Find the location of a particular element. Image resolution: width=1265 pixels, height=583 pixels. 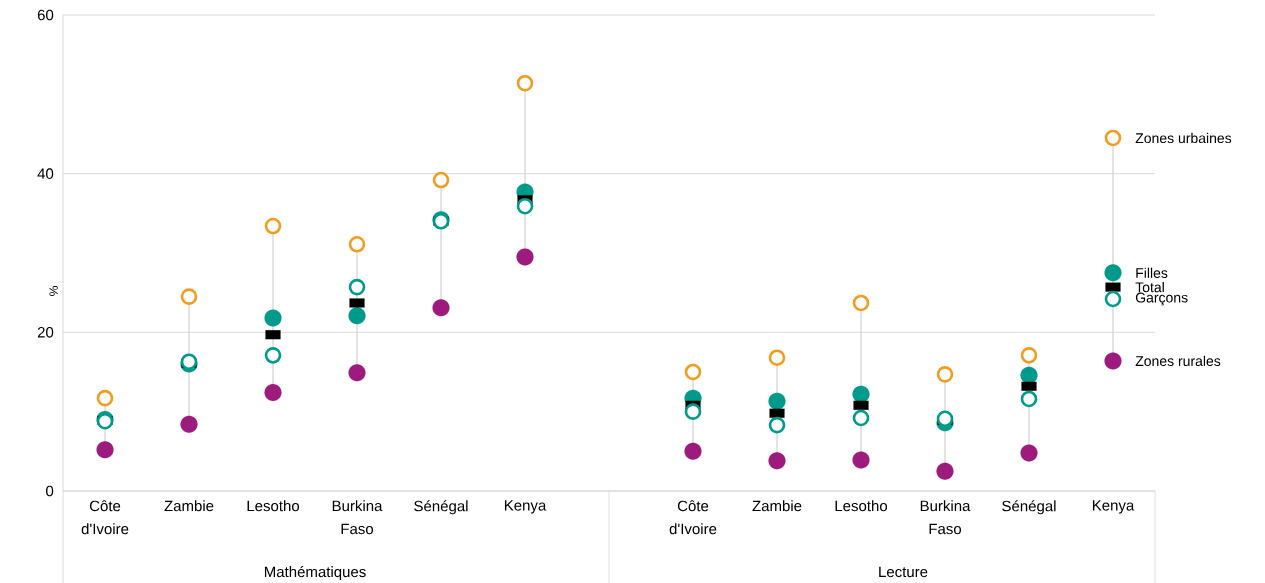

series-label: Zones rurales is located at coordinates (1178, 361).